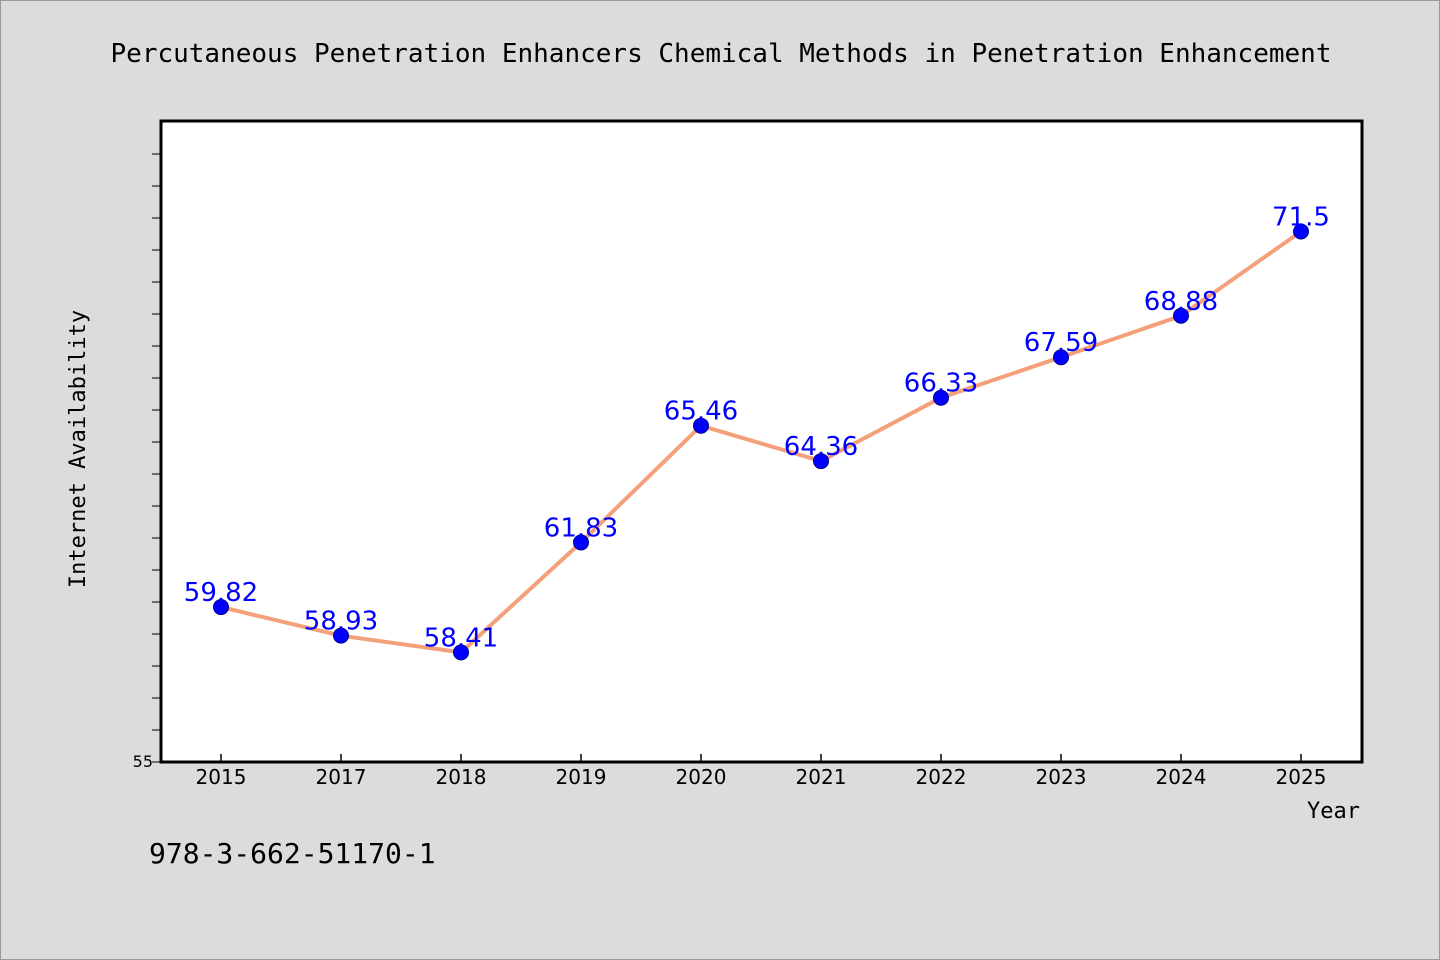 This screenshot has height=960, width=1440. Describe the element at coordinates (941, 384) in the screenshot. I see `data-label: 66.33` at that location.